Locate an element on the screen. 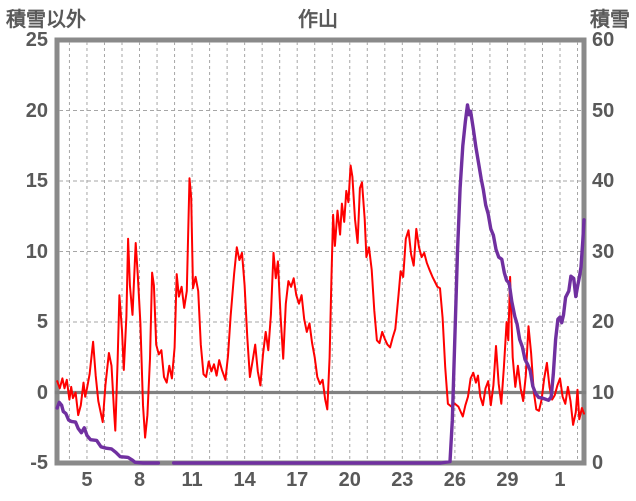  x-tick-label: 8 is located at coordinates (139, 480).